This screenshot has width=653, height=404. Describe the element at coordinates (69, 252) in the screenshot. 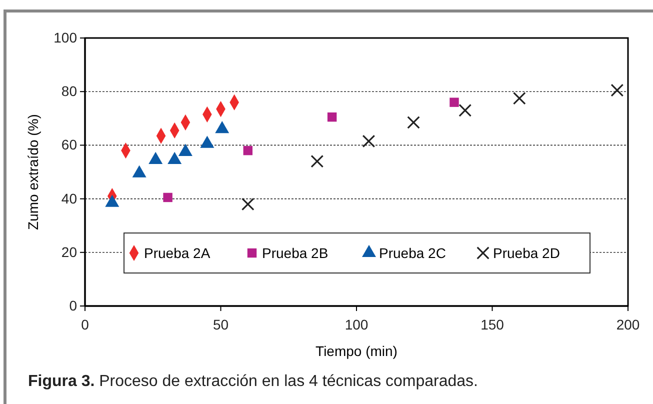

I see `y-tick-label: 20` at that location.